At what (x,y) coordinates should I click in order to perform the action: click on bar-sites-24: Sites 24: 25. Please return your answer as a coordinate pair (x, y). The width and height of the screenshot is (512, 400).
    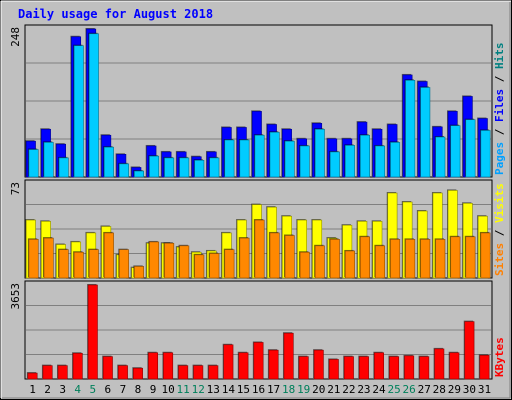
    Looking at the image, I should click on (380, 262).